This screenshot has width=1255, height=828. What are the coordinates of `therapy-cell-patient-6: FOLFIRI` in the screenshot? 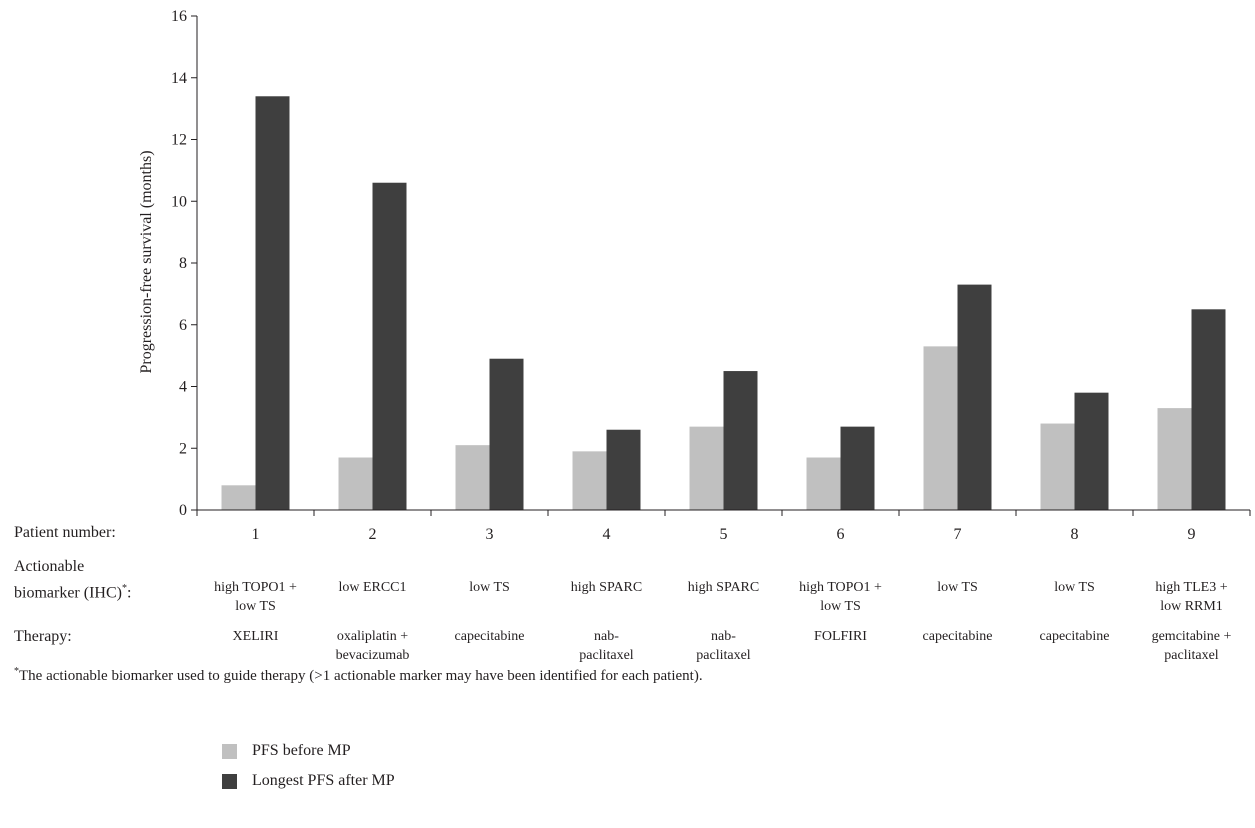 It's located at (841, 636).